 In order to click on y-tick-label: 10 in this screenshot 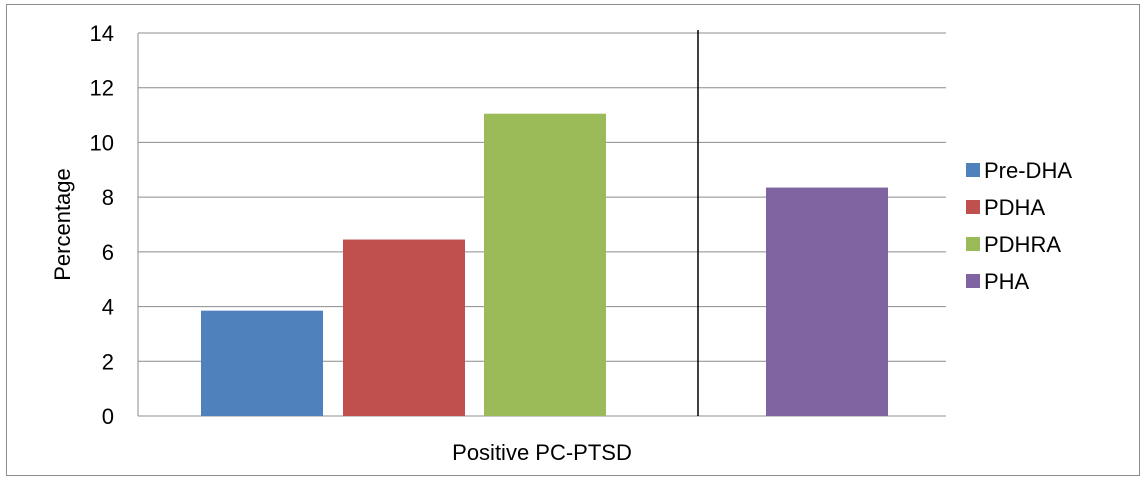, I will do `click(102, 142)`.